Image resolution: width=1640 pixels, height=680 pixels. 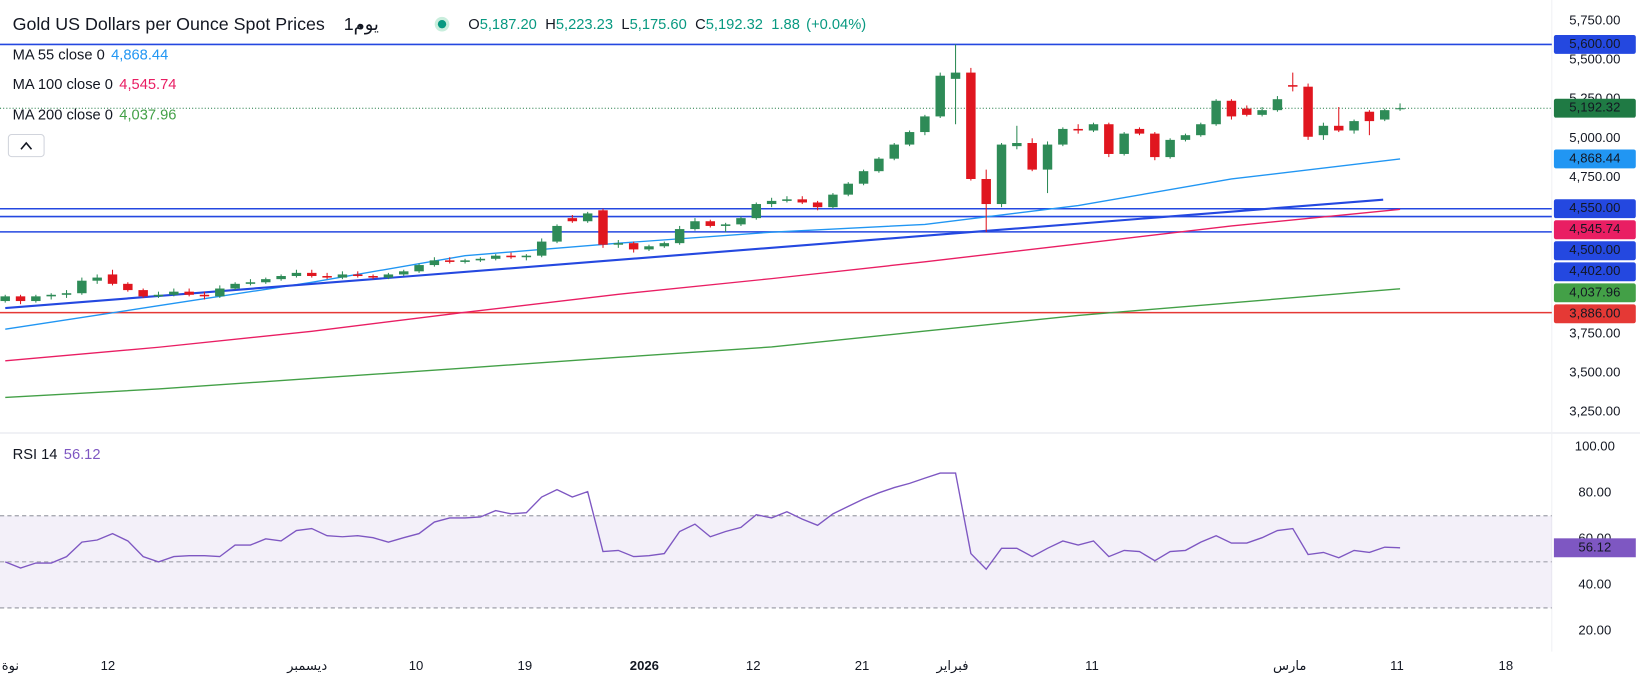 What do you see at coordinates (862, 665) in the screenshot?
I see `x-tick-label: 21` at bounding box center [862, 665].